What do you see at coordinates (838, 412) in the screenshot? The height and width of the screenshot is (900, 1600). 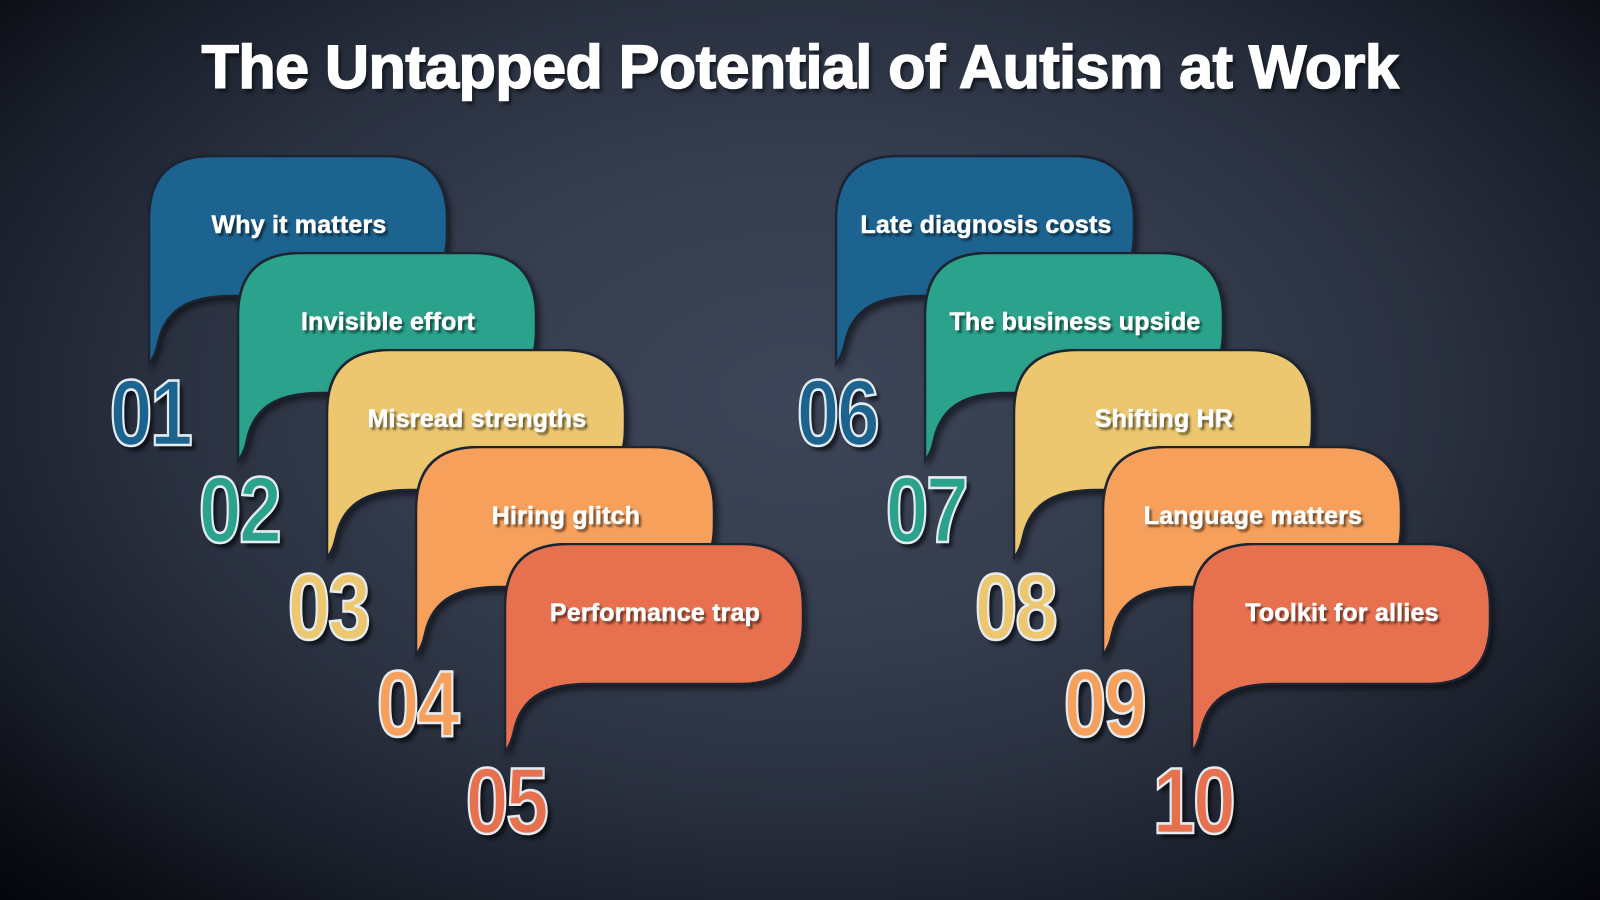 I see `step-number: 06` at bounding box center [838, 412].